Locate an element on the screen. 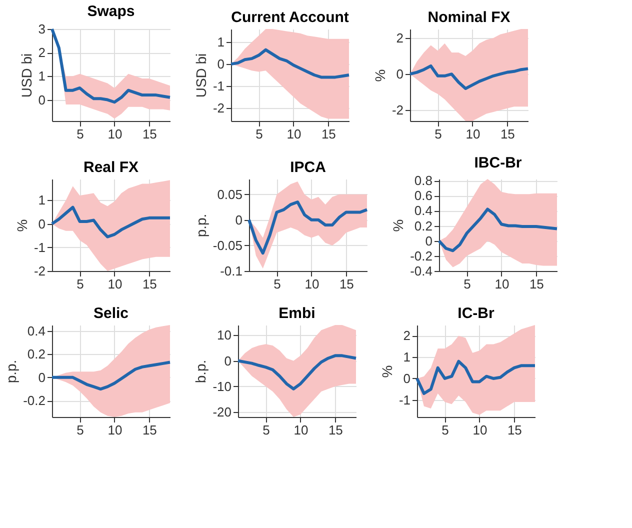 The image size is (632, 528). y-tick-label: -0.4 is located at coordinates (421, 271).